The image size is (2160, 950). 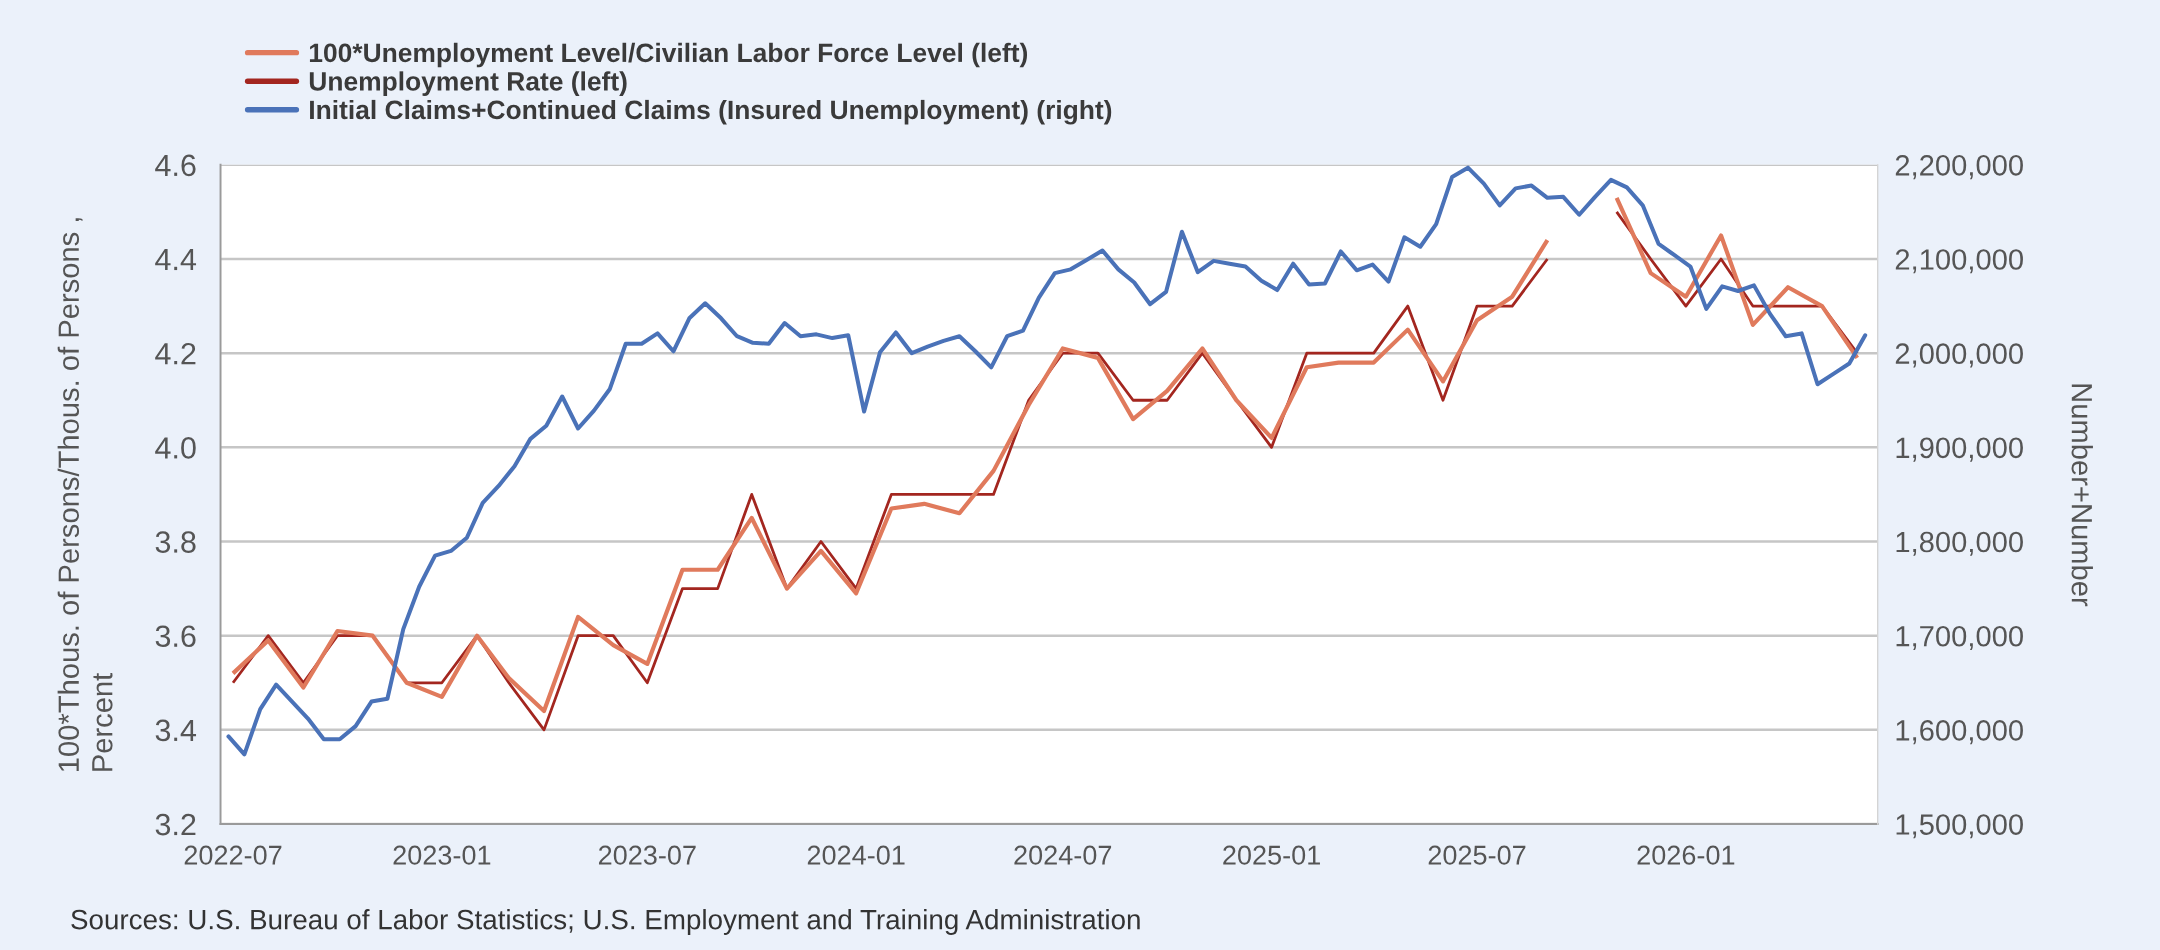 I want to click on legend-label: 100*Unemployment Level/Civilian Labor Force Level (left), so click(x=668, y=55).